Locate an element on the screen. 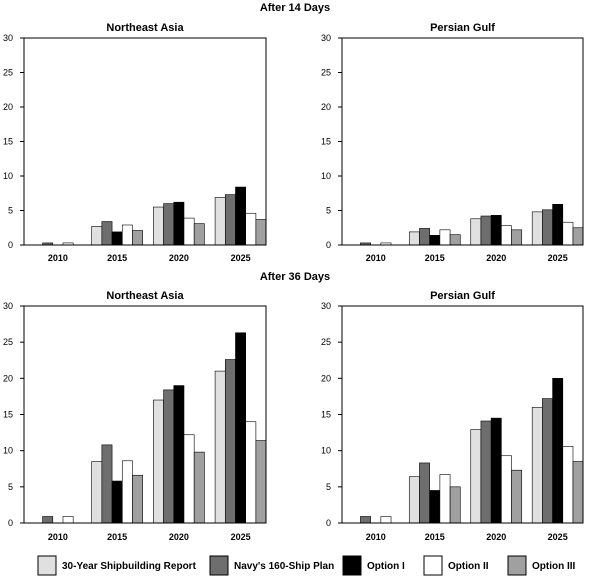 This screenshot has width=590, height=582. legend-label: 30-Year Shipbuilding Report is located at coordinates (129, 566).